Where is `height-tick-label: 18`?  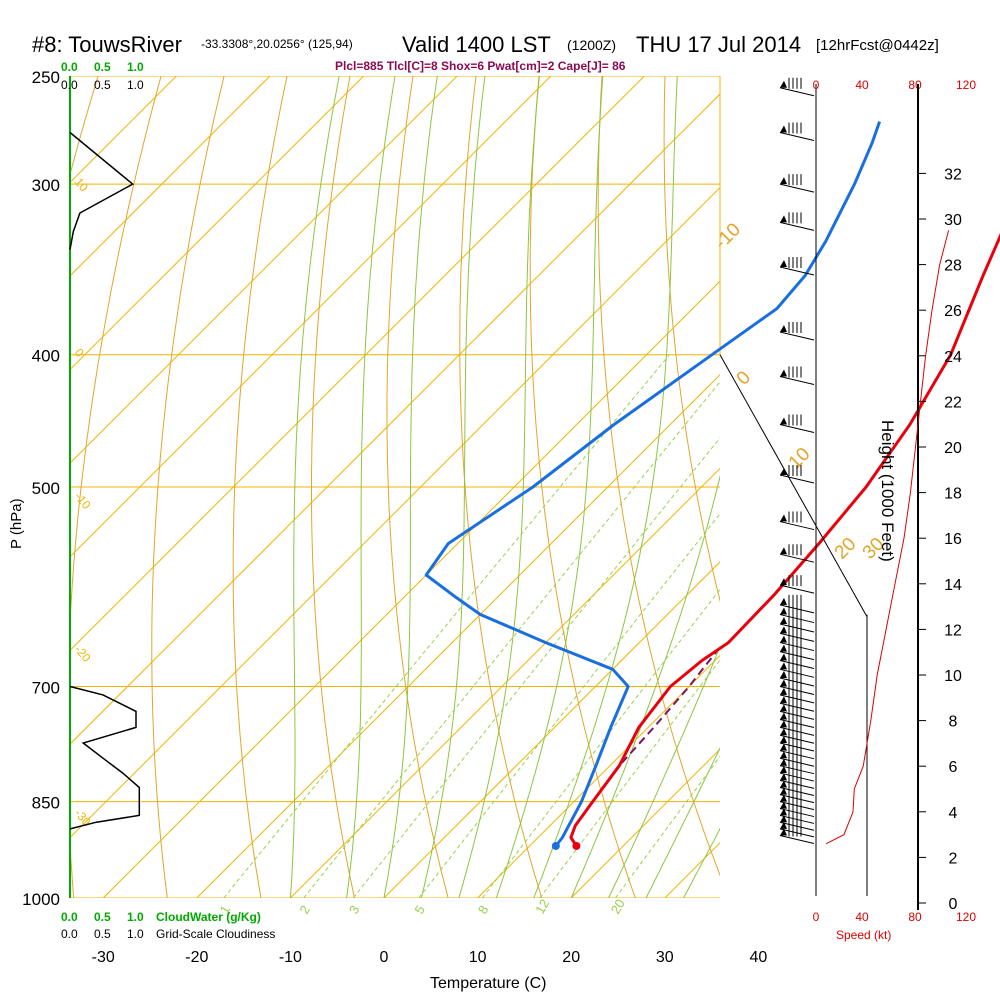 height-tick-label: 18 is located at coordinates (953, 494).